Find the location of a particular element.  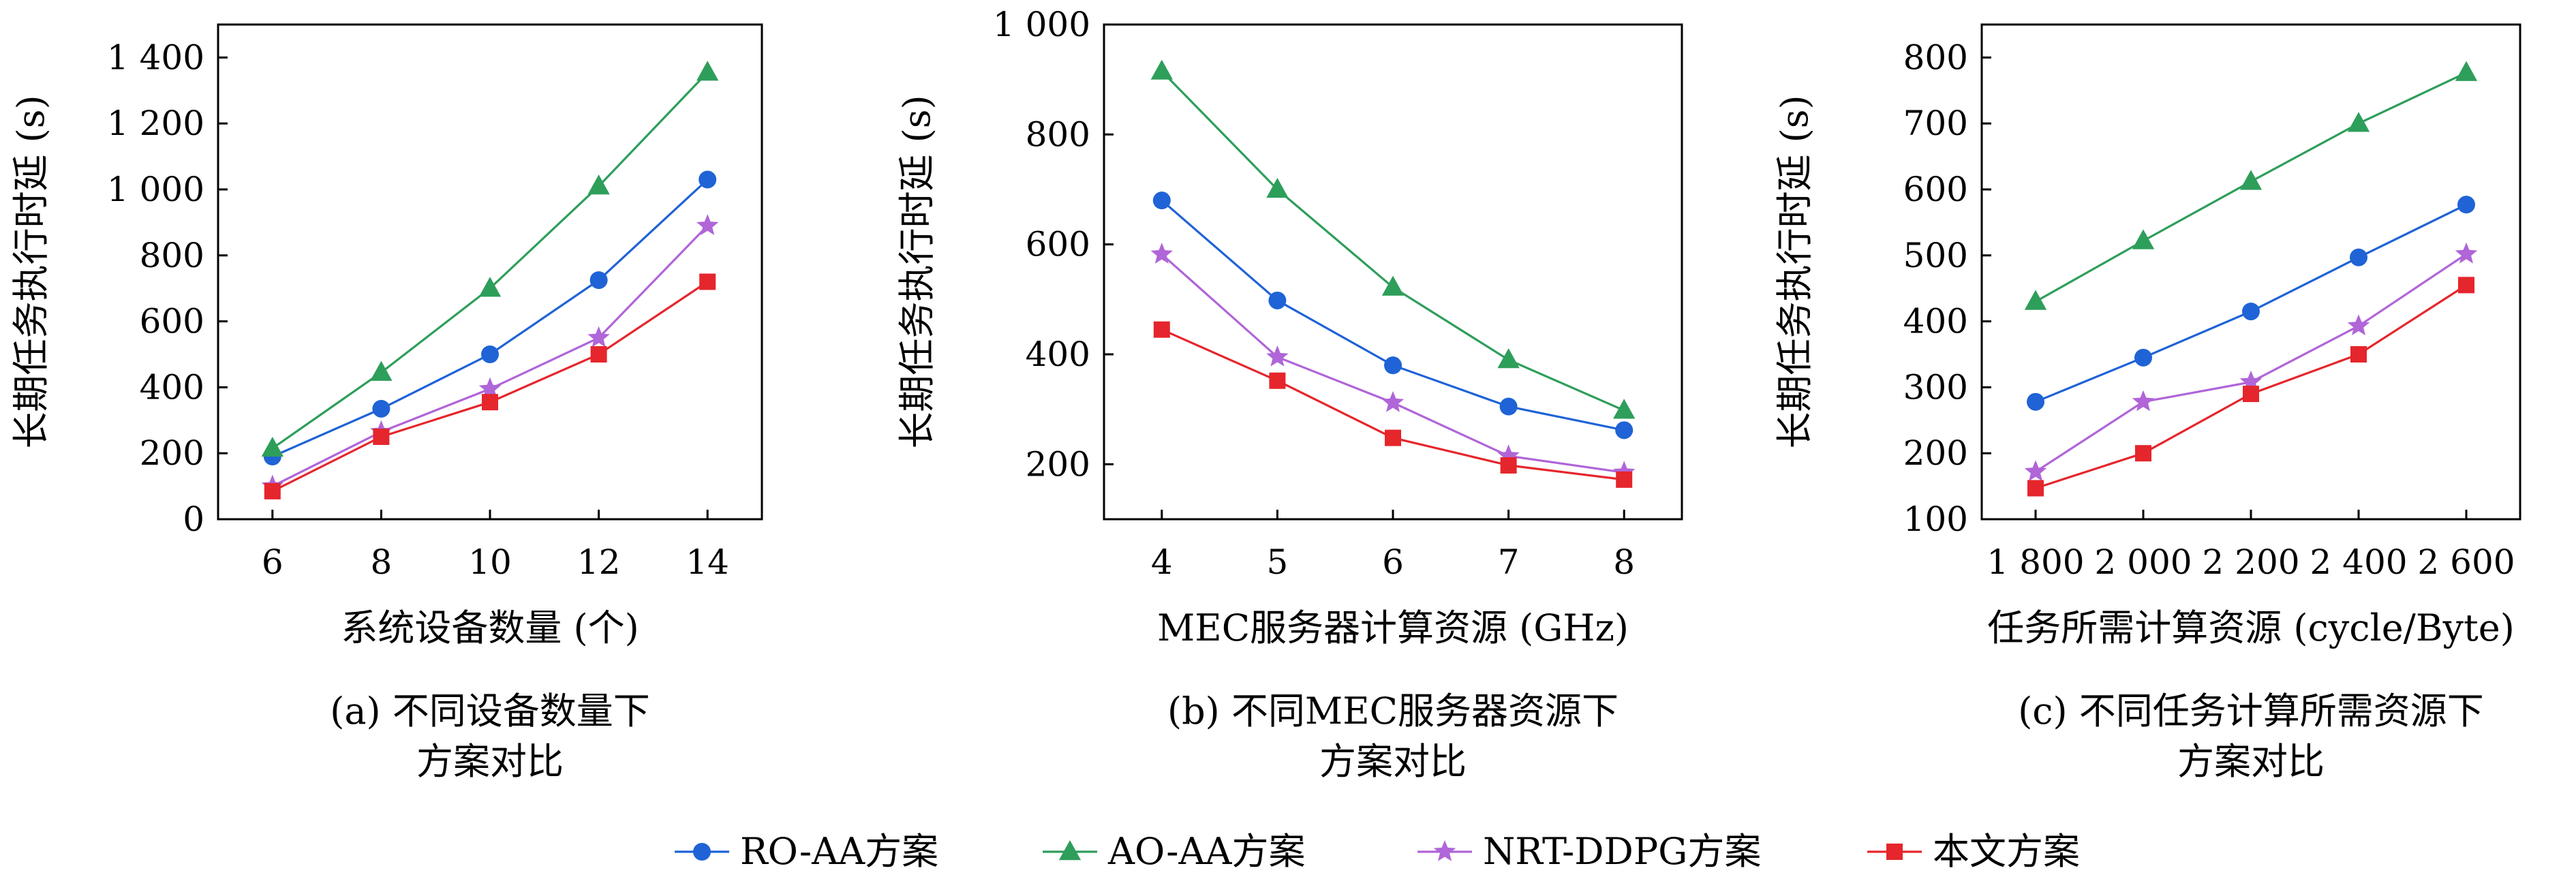

x-axis-title: MEC服务器计算资源 (GHz) is located at coordinates (1393, 628).